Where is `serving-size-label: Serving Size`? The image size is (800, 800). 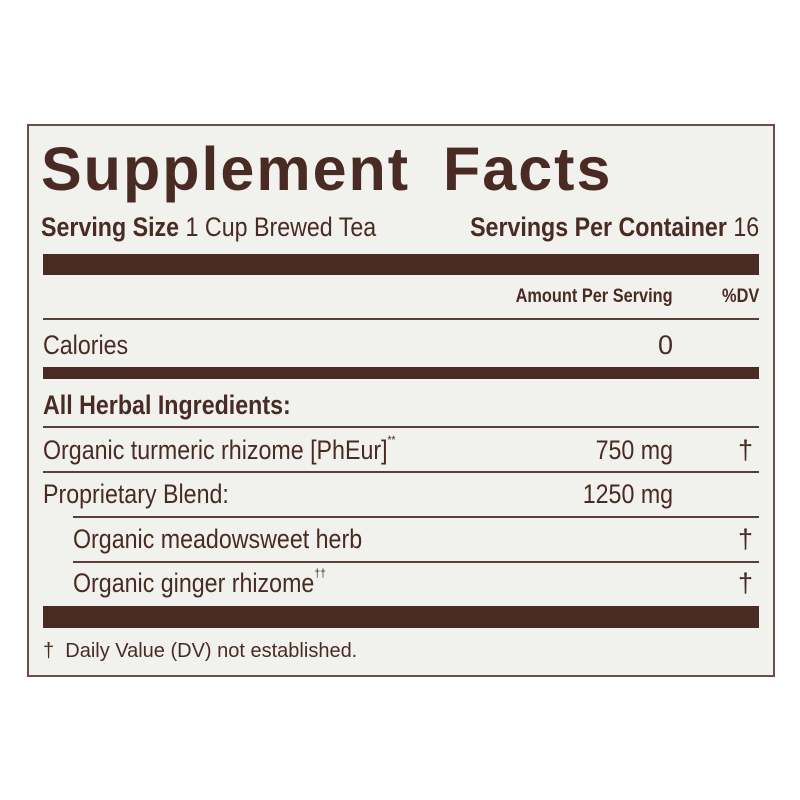 serving-size-label: Serving Size is located at coordinates (110, 227).